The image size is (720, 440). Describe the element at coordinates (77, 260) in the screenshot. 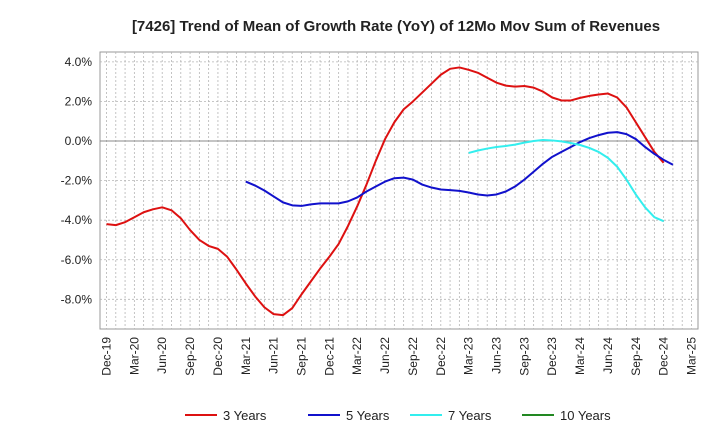

I see `y-tick-label: -6.0%` at that location.